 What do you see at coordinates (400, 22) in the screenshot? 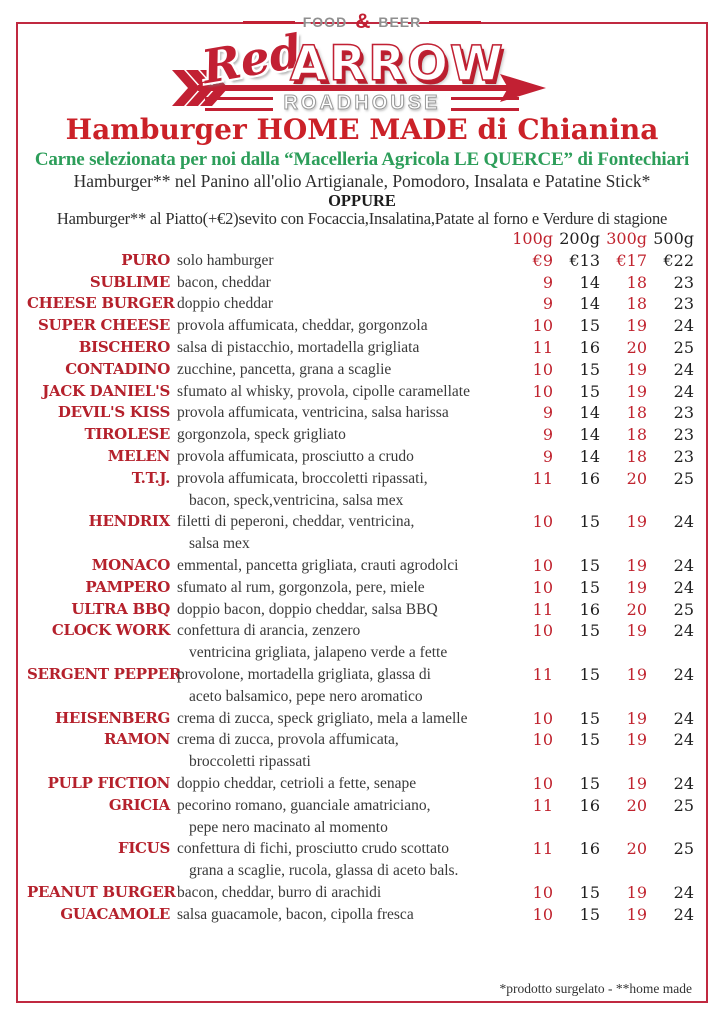
I see `tagline-beer-label: BEER` at bounding box center [400, 22].